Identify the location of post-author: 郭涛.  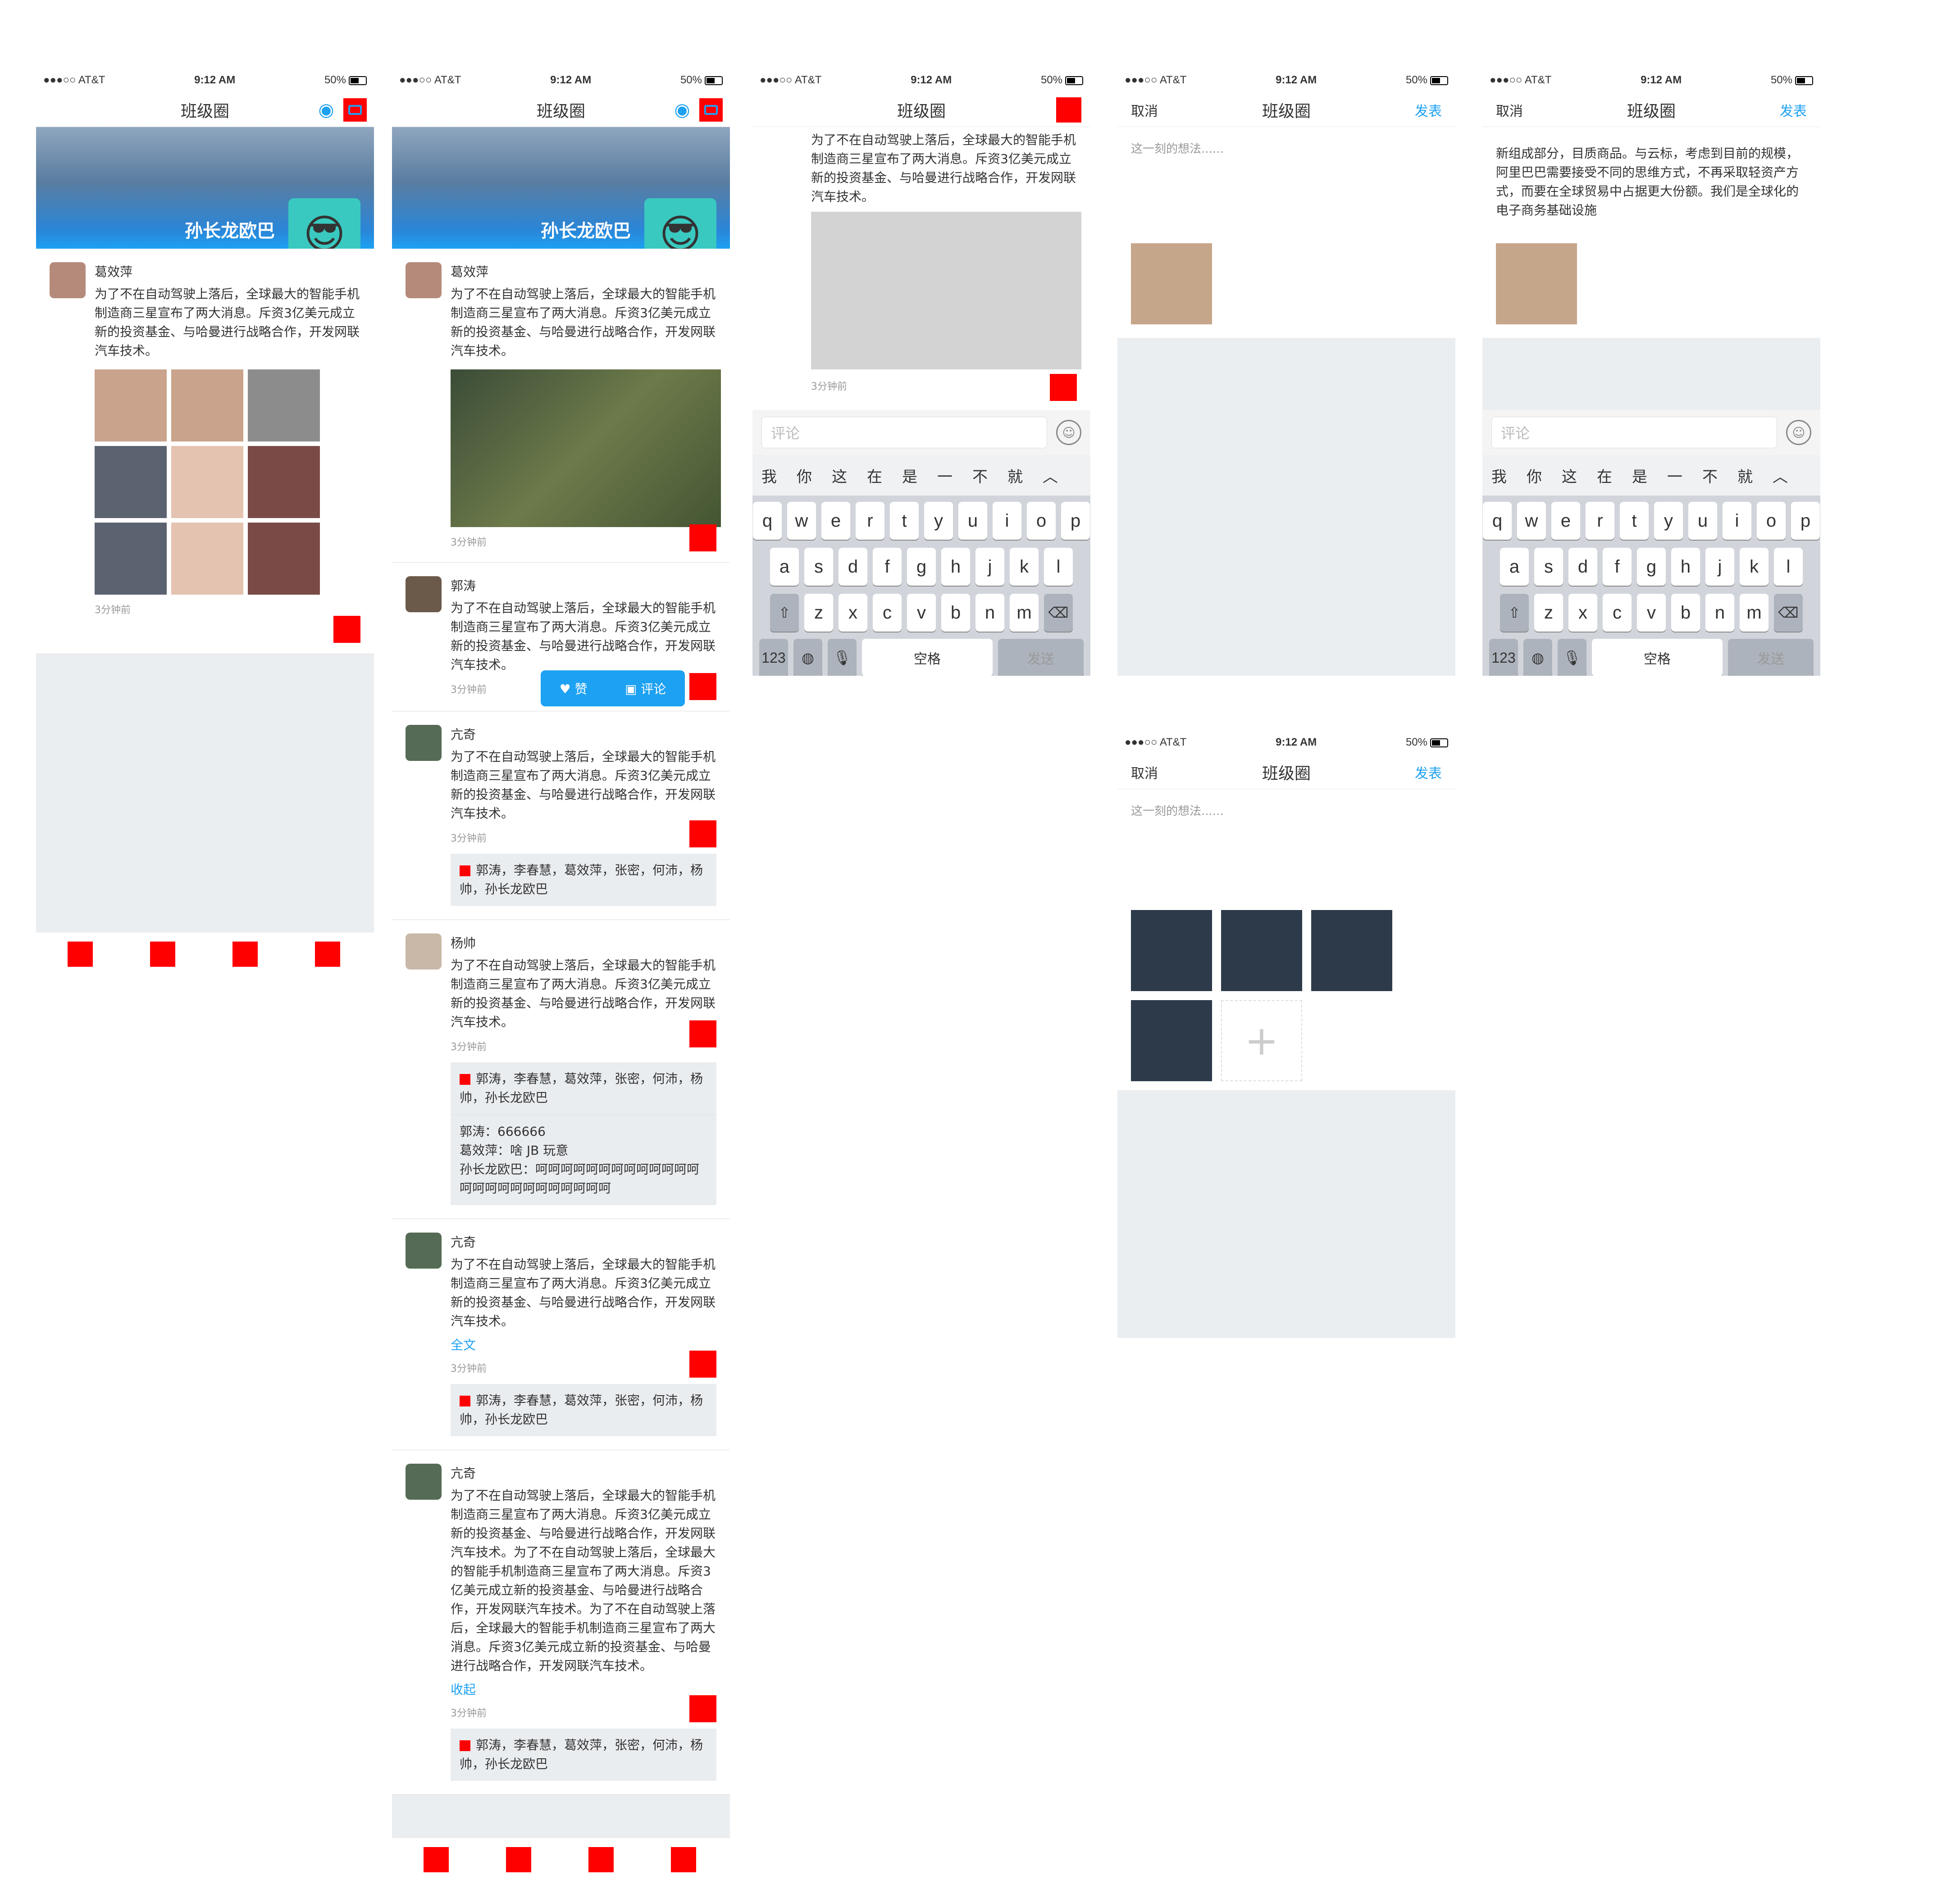
(463, 585).